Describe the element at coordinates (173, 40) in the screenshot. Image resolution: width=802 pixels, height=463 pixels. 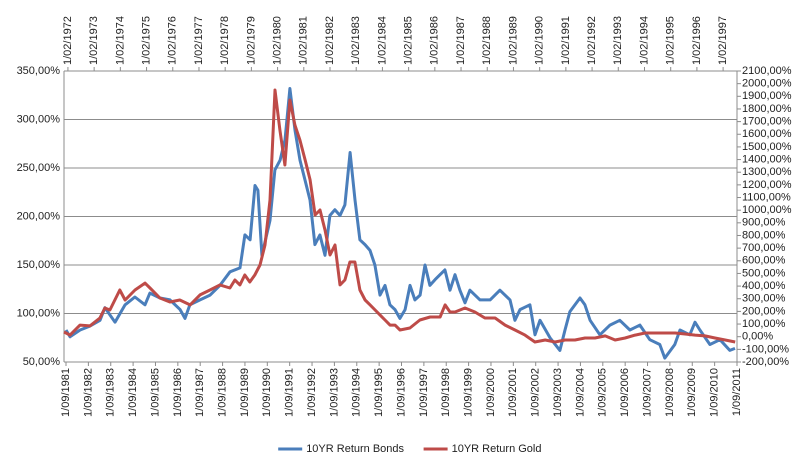
I see `x2-tick-label: 1/02/1976` at that location.